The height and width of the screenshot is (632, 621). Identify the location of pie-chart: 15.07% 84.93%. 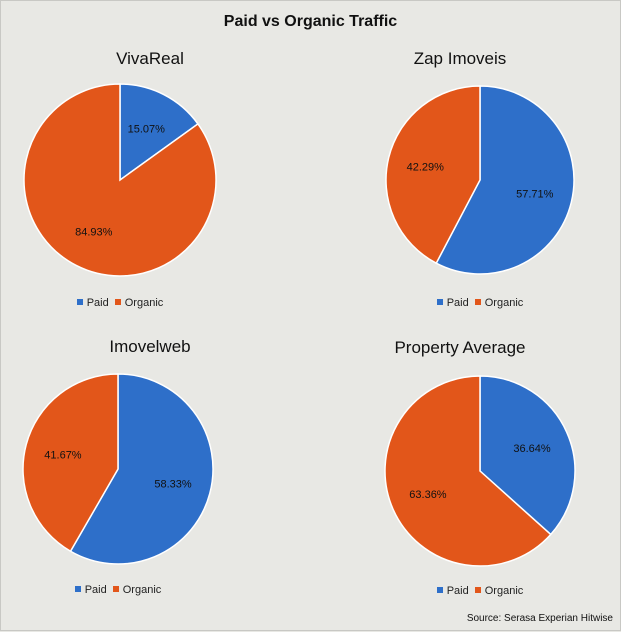
(120, 180).